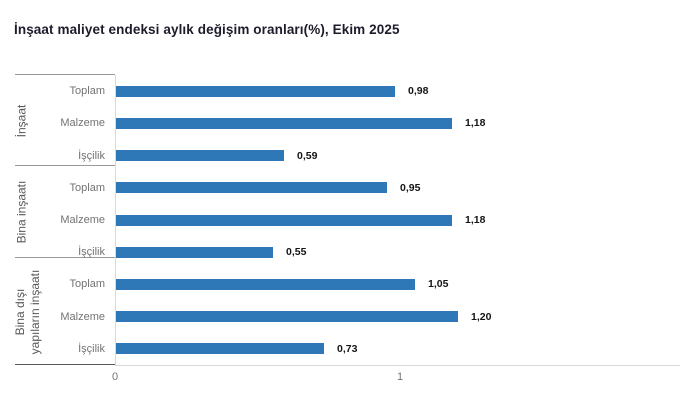  Describe the element at coordinates (296, 252) in the screenshot. I see `value-label: 0,55` at that location.